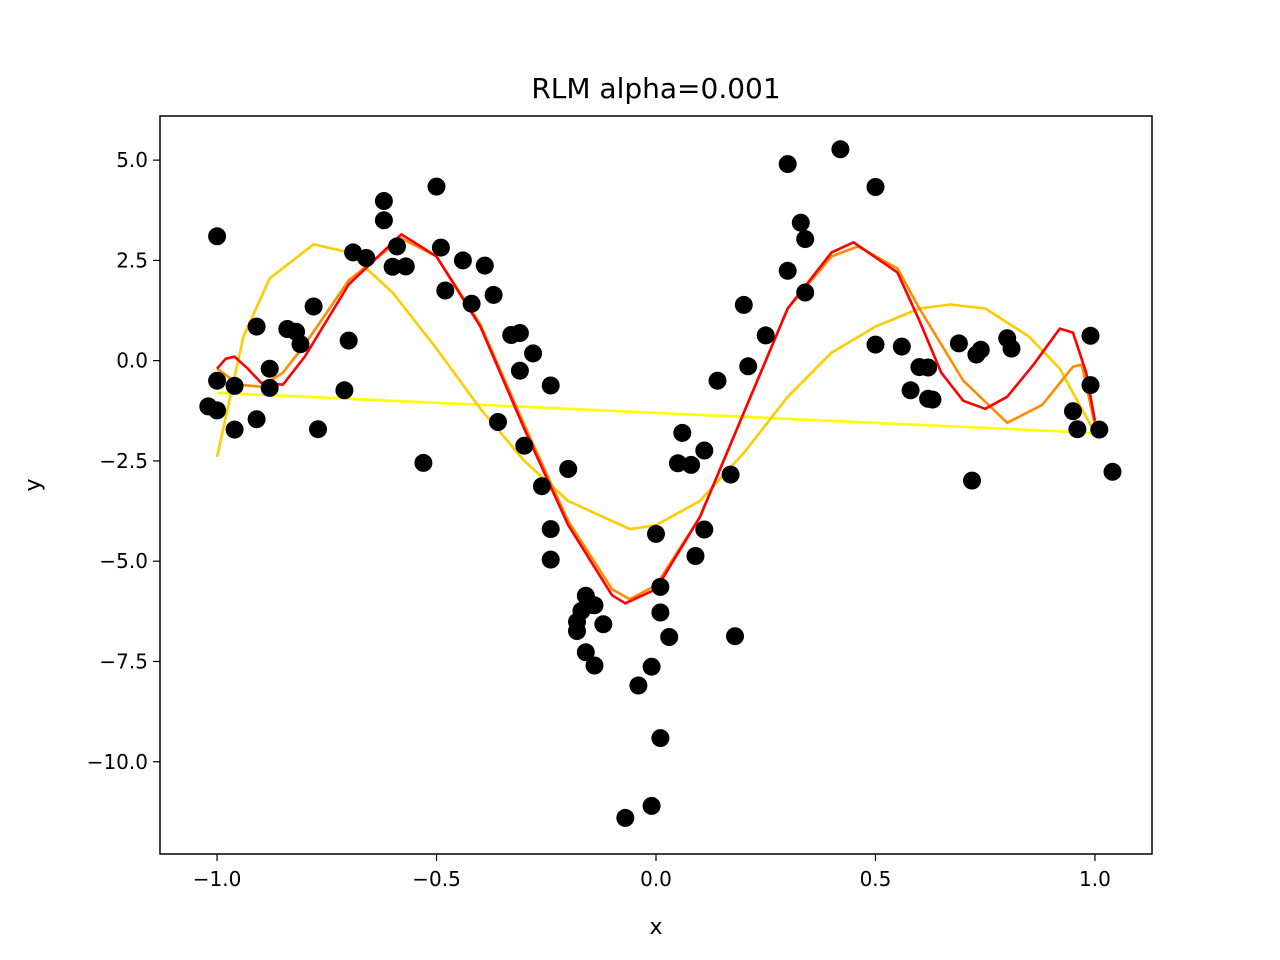  Describe the element at coordinates (436, 879) in the screenshot. I see `x-tick-label: −0.5` at that location.